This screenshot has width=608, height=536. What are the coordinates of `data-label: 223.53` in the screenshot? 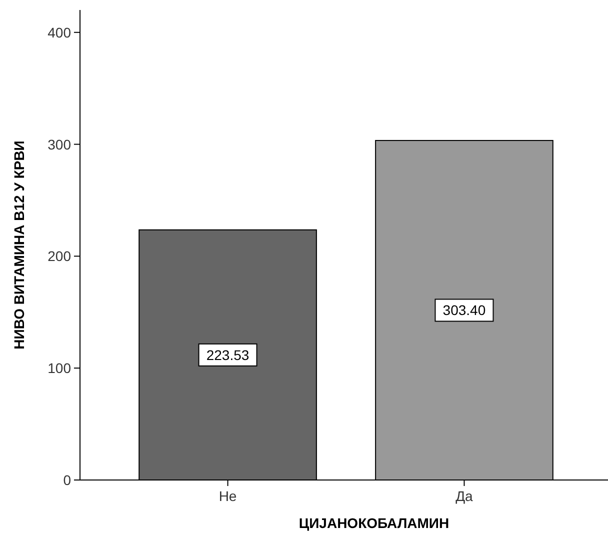 It's located at (228, 354).